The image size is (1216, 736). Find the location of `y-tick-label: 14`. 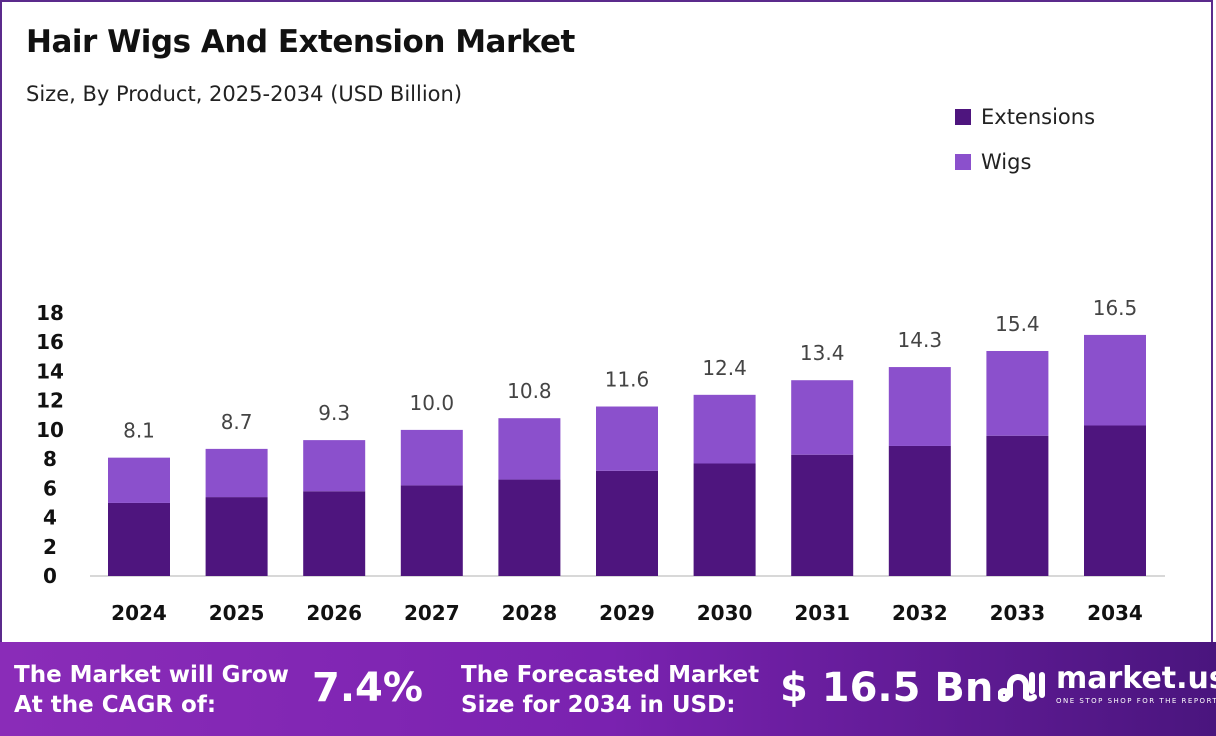

y-tick-label: 14 is located at coordinates (50, 371).